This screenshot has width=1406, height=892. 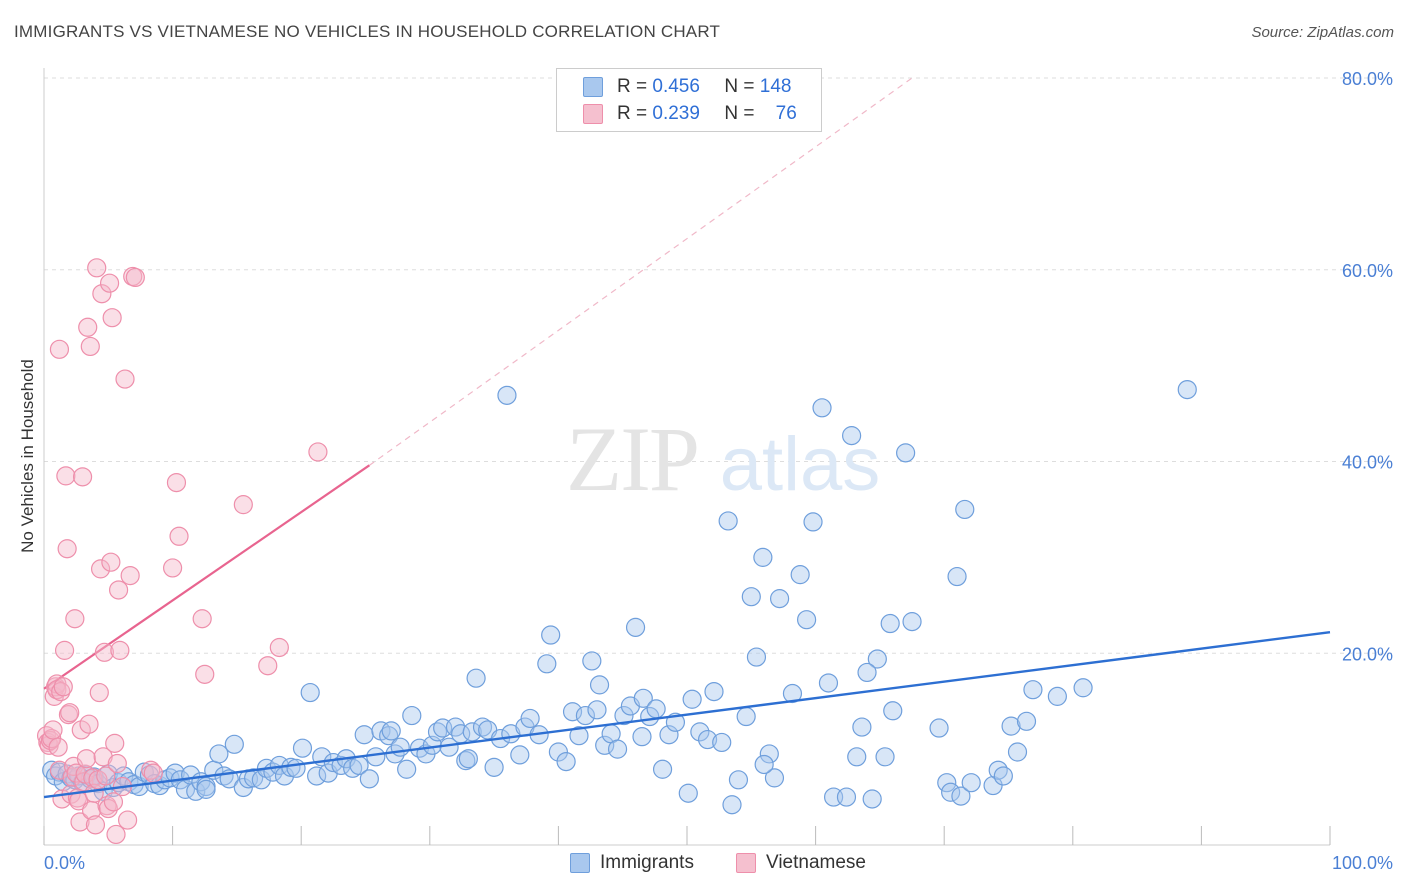 I want to click on vietnamese-trend-line, so click(x=206, y=577).